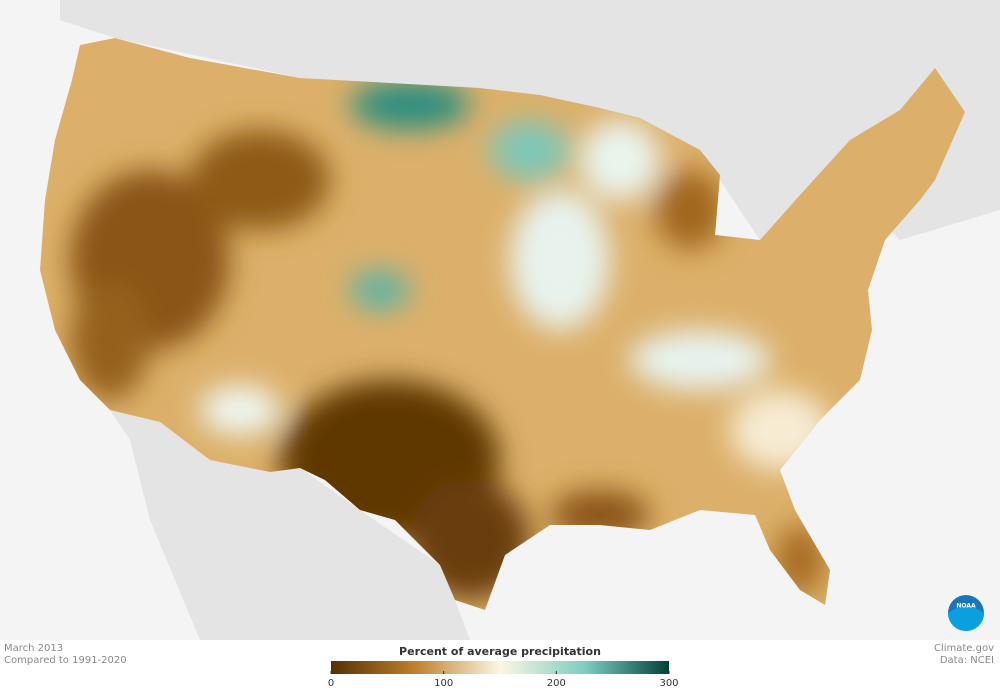 The width and height of the screenshot is (1000, 694). What do you see at coordinates (556, 683) in the screenshot?
I see `colorbar-tick-label: 200` at bounding box center [556, 683].